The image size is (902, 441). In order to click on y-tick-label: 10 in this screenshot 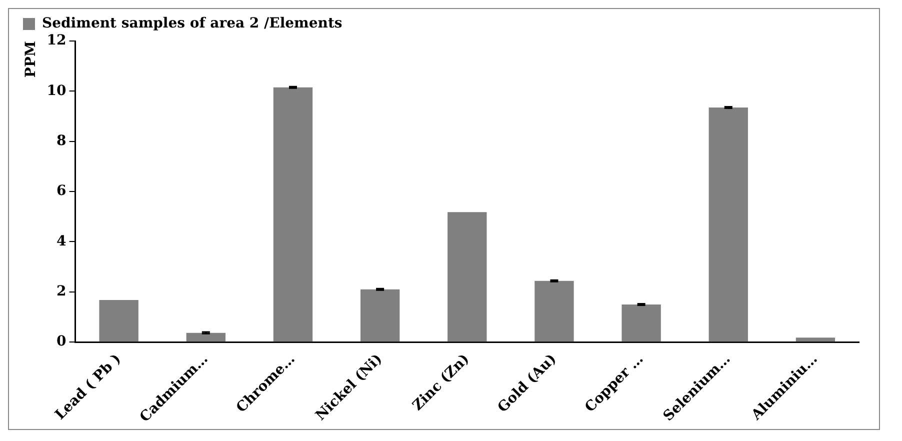, I will do `click(56, 90)`.